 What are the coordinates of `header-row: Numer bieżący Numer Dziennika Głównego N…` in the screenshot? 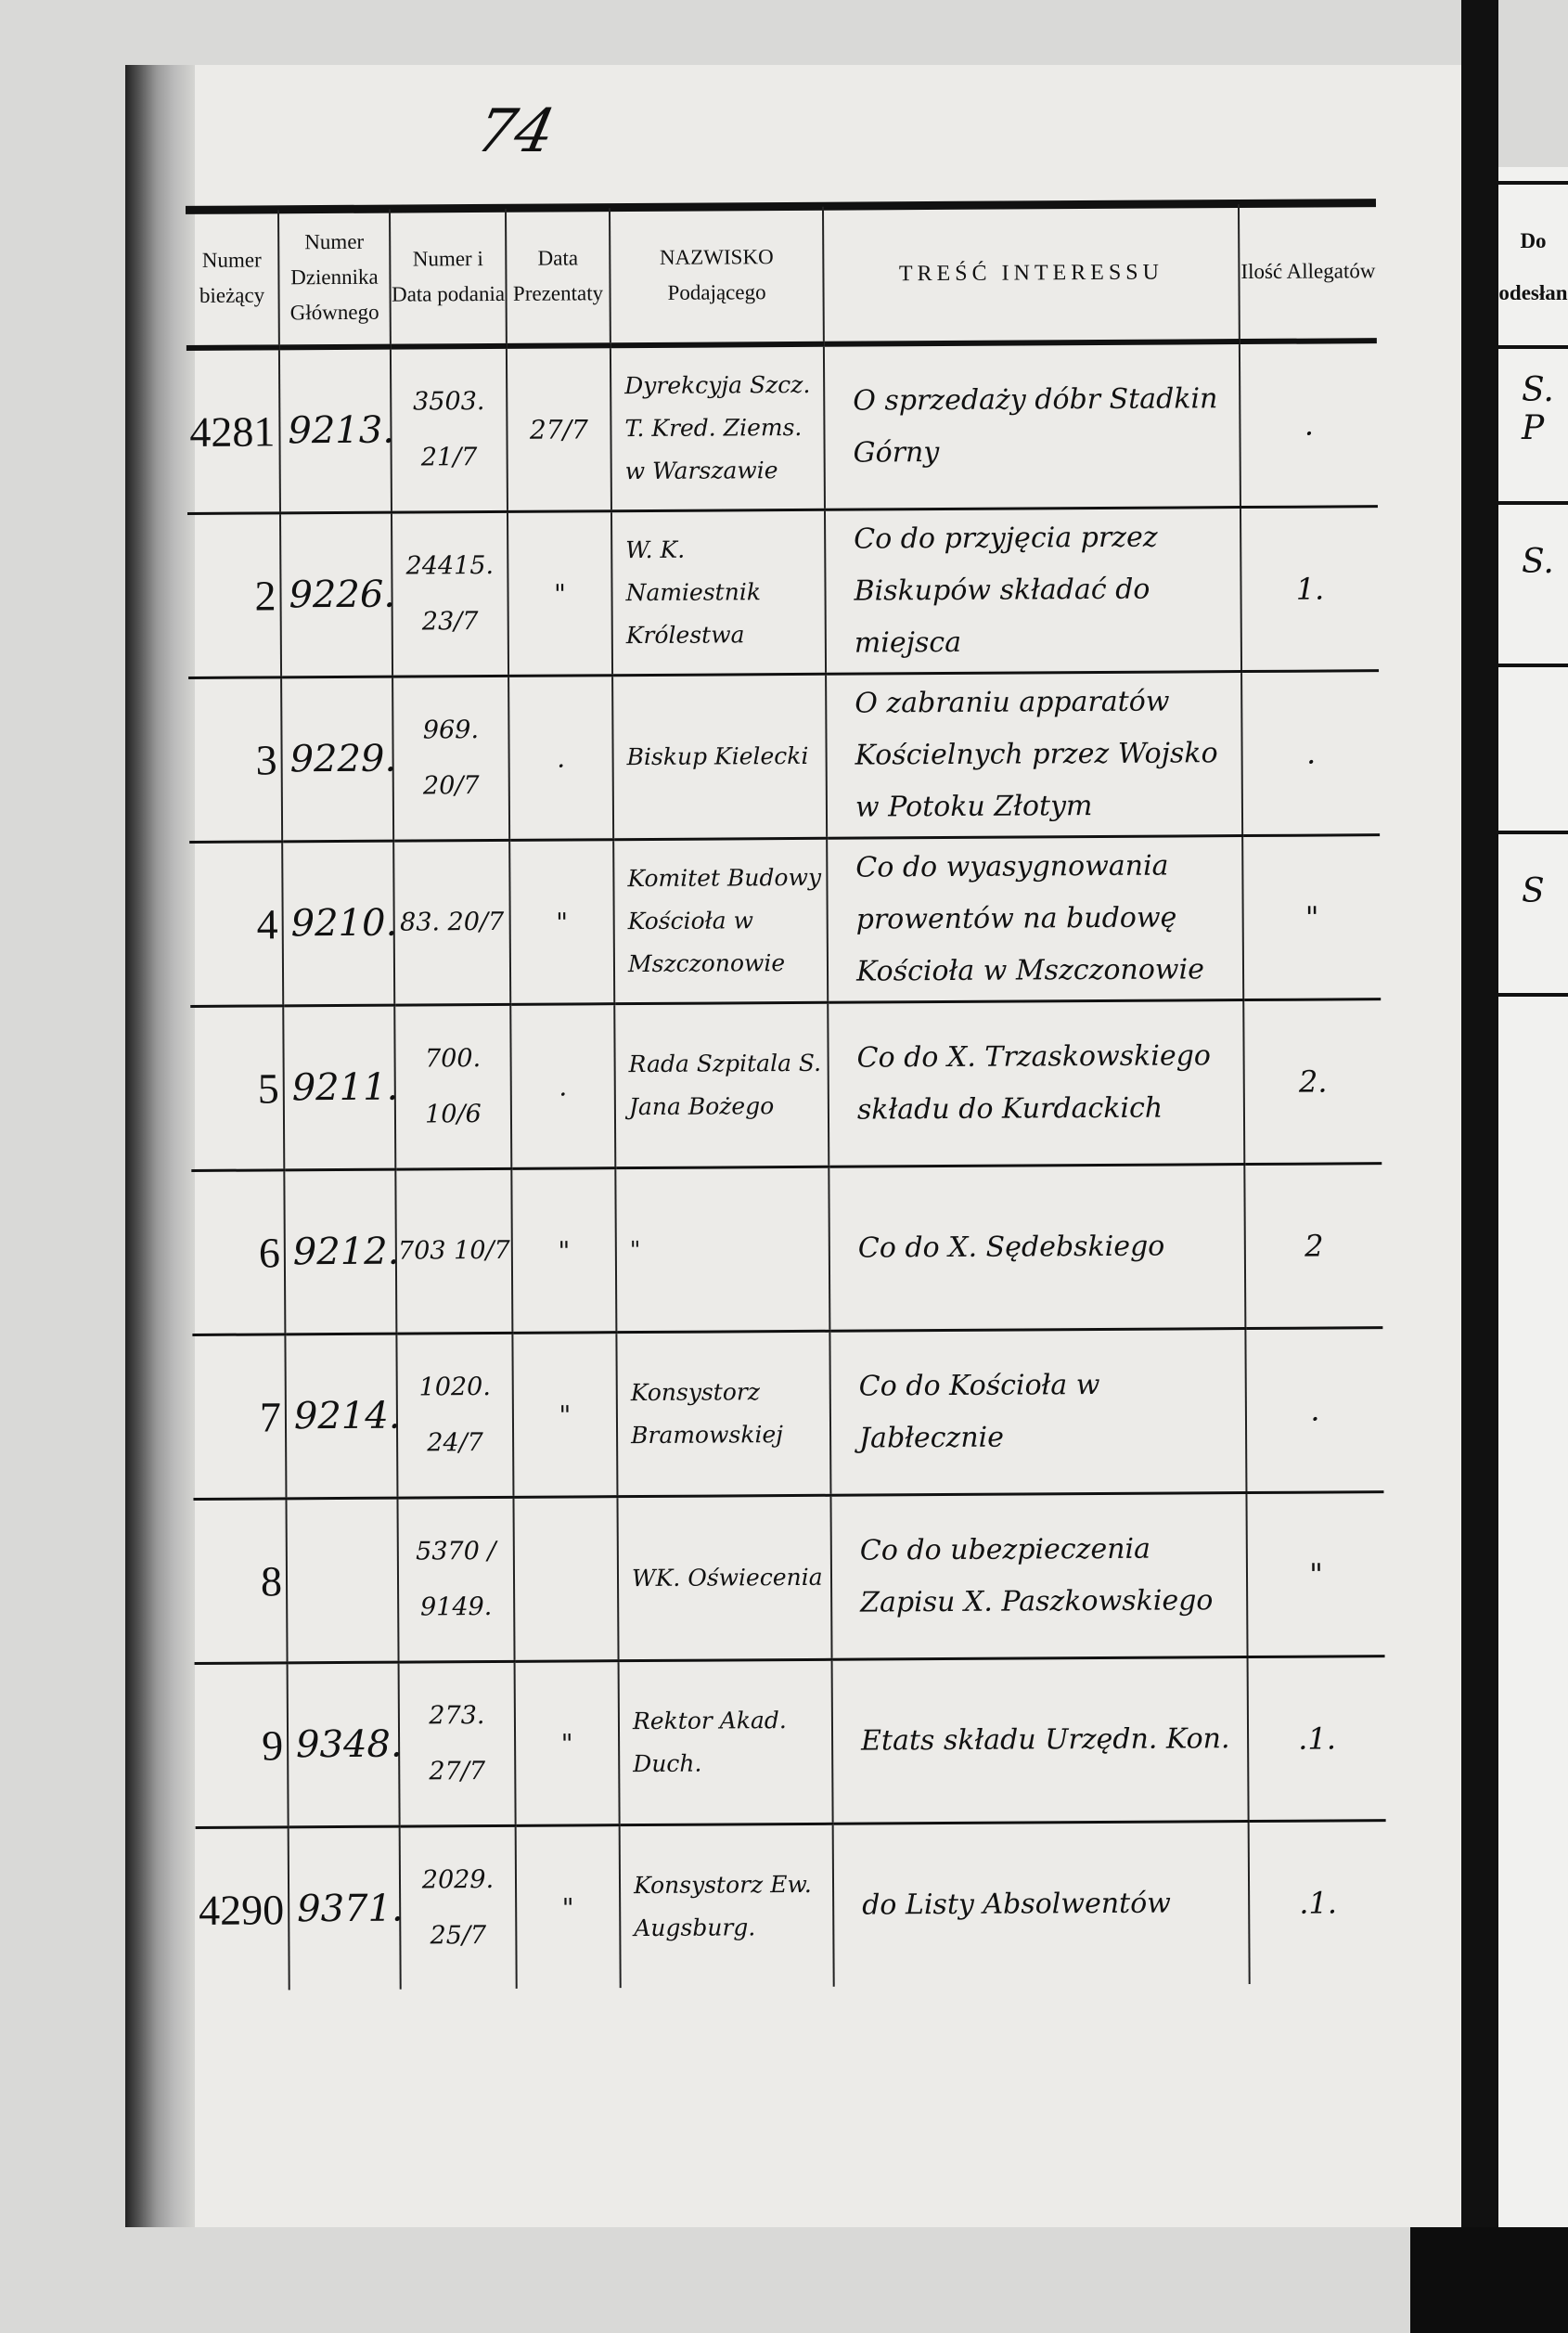 It's located at (781, 276).